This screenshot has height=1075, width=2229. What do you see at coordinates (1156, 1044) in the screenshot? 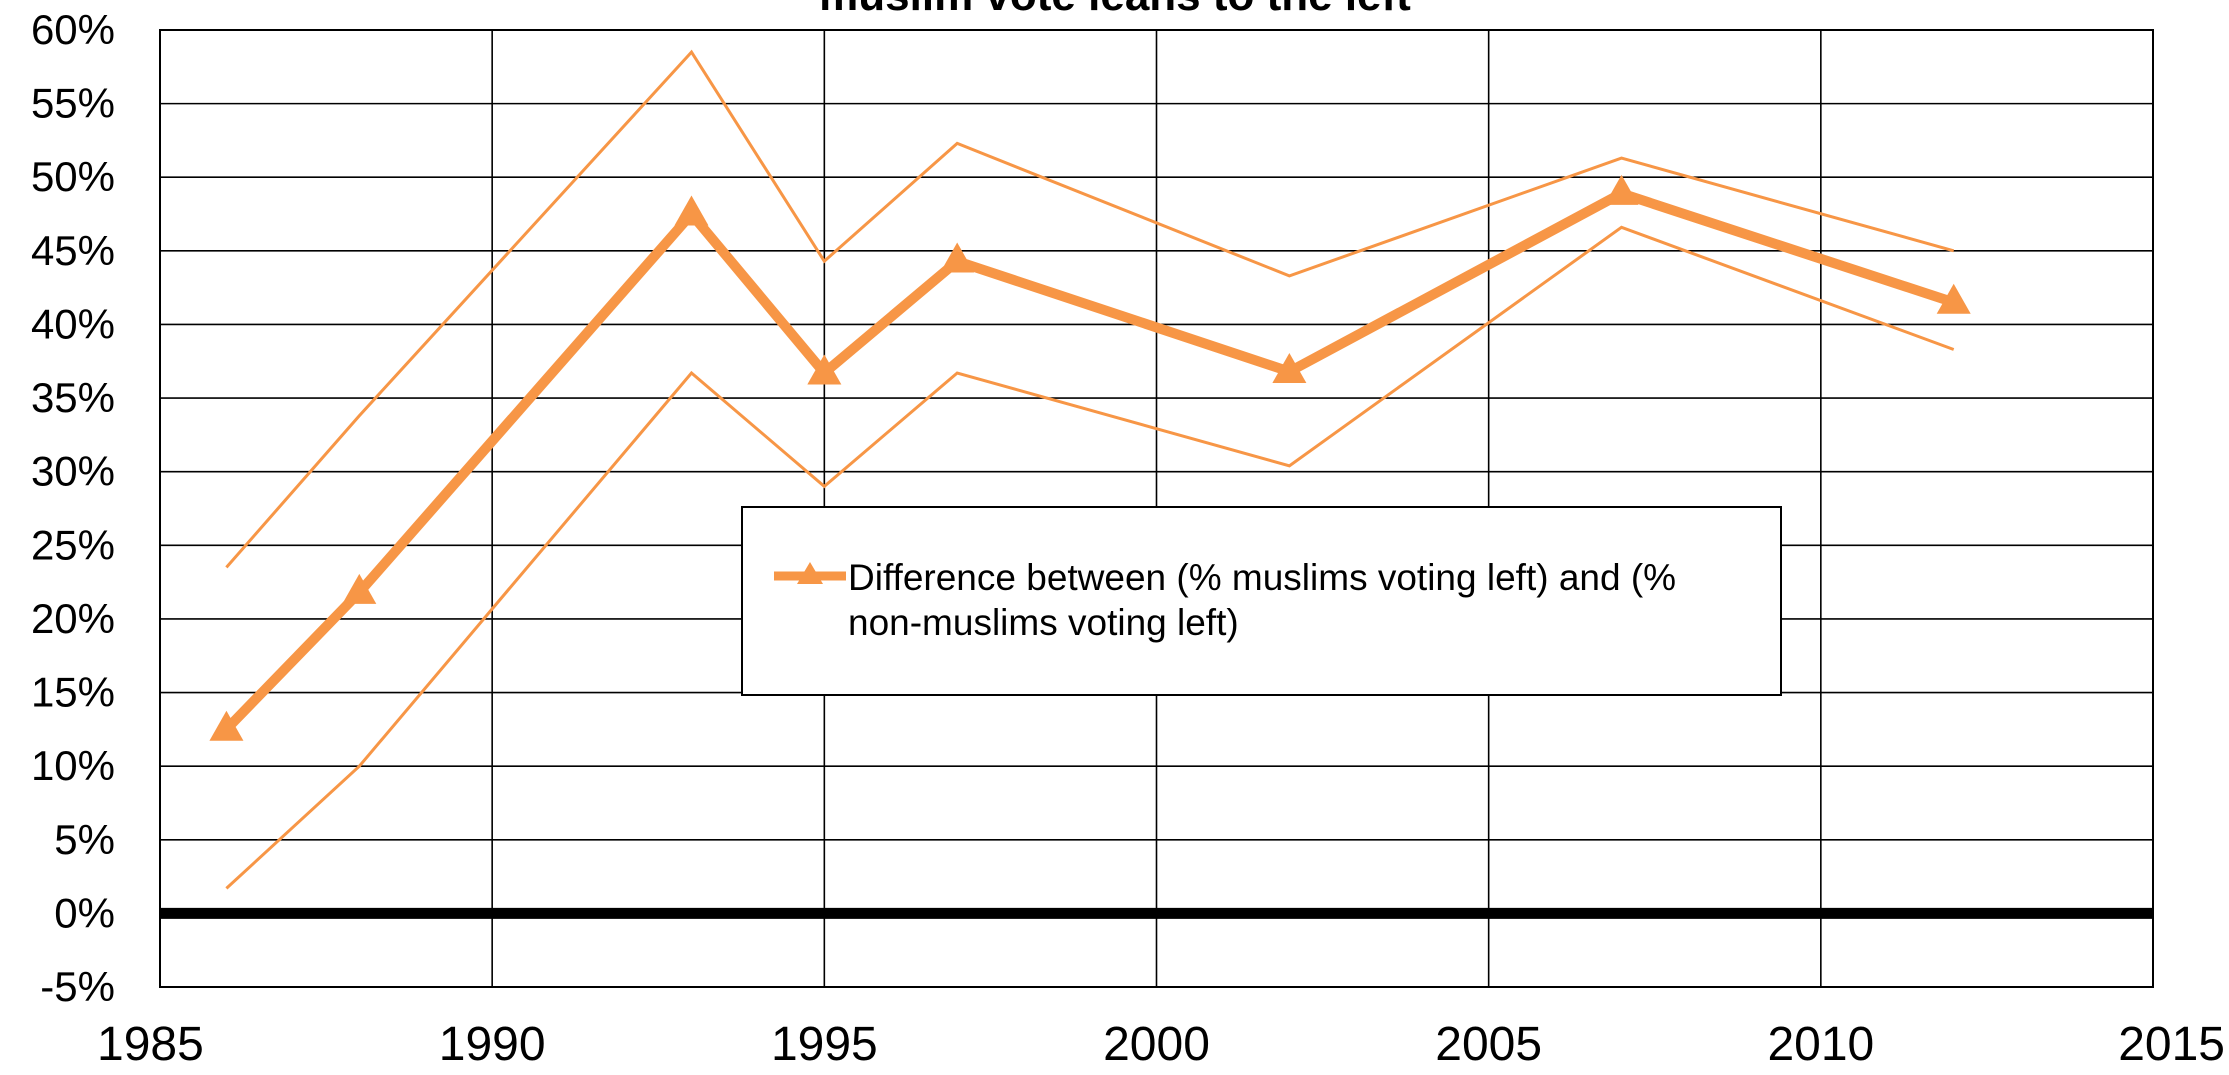
I see `x-tick-label: 2000` at bounding box center [1156, 1044].